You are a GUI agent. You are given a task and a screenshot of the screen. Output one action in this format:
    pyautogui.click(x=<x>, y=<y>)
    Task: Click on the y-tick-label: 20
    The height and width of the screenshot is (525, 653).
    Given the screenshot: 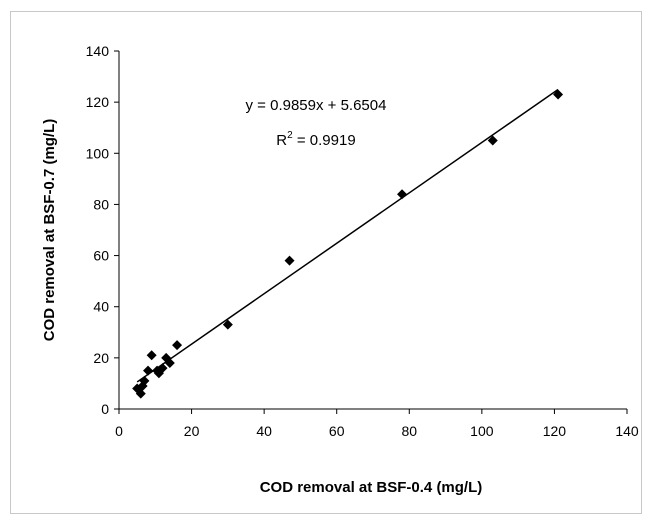 What is the action you would take?
    pyautogui.click(x=101, y=358)
    